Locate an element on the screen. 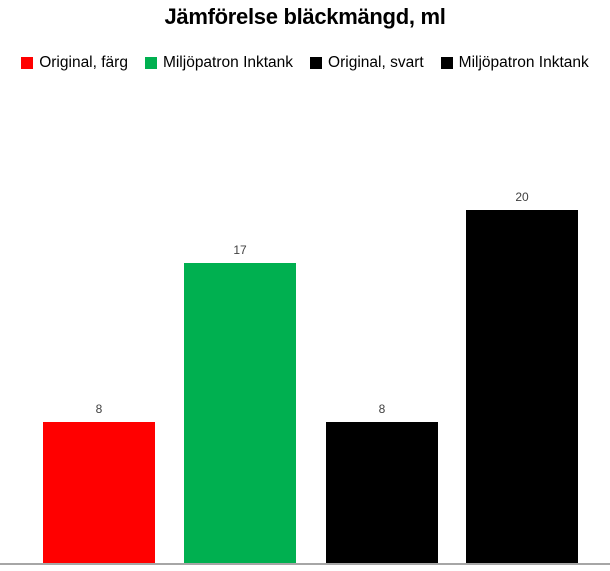 The height and width of the screenshot is (571, 610). legend-item-miljopatron-inktank-svart: Miljöpatron Inktank is located at coordinates (514, 63).